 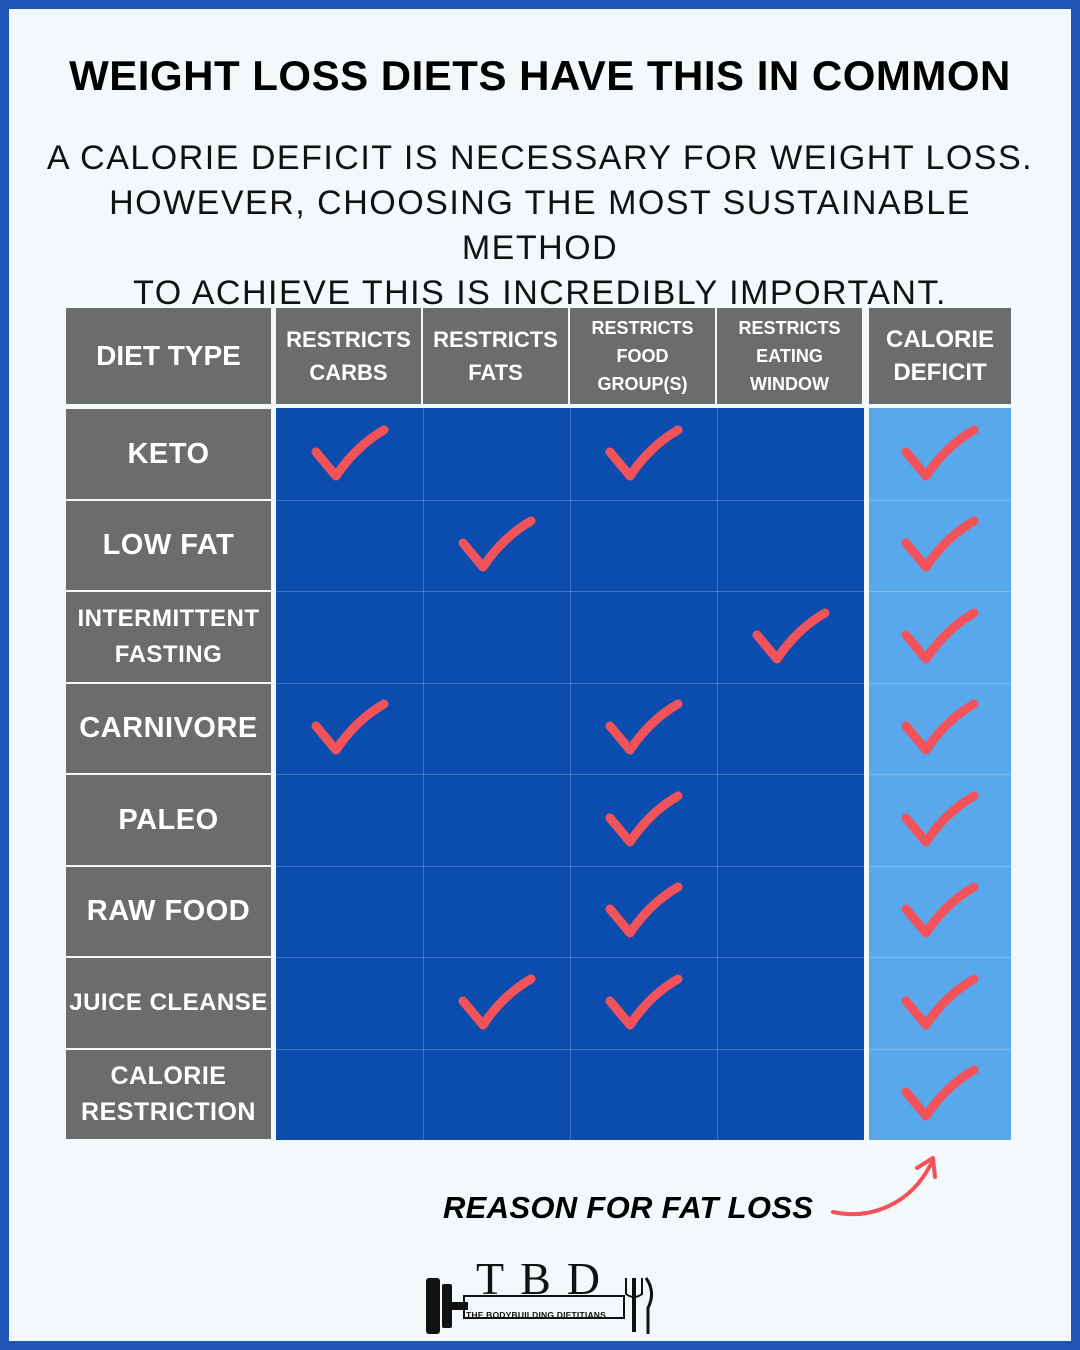 I want to click on cell-text: DEFICIT, so click(x=940, y=372).